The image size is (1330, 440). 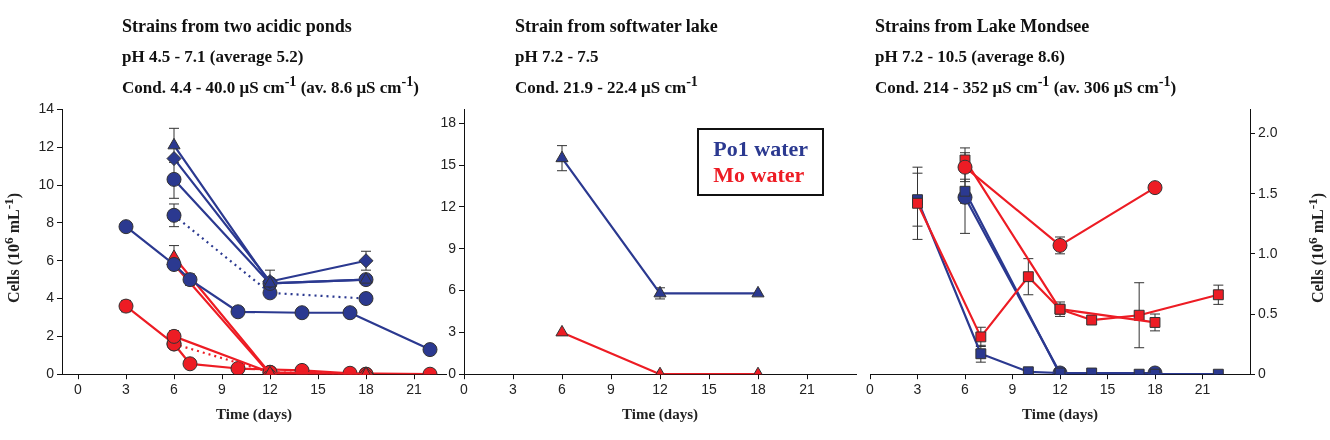 What do you see at coordinates (557, 57) in the screenshot?
I see `chart-subtitle: pH 7.2 - 7.5` at bounding box center [557, 57].